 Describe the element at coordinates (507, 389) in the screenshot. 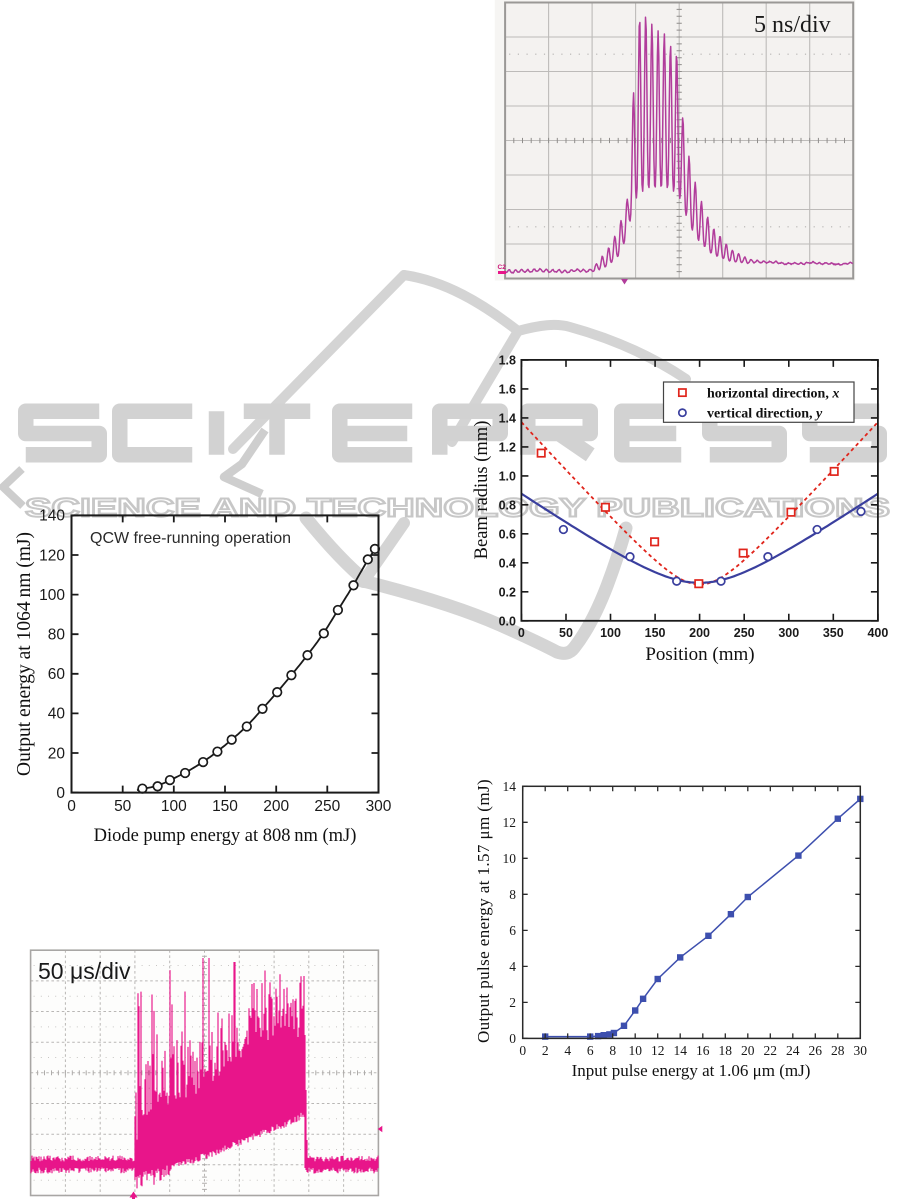

I see `svg-text: 1.6` at that location.